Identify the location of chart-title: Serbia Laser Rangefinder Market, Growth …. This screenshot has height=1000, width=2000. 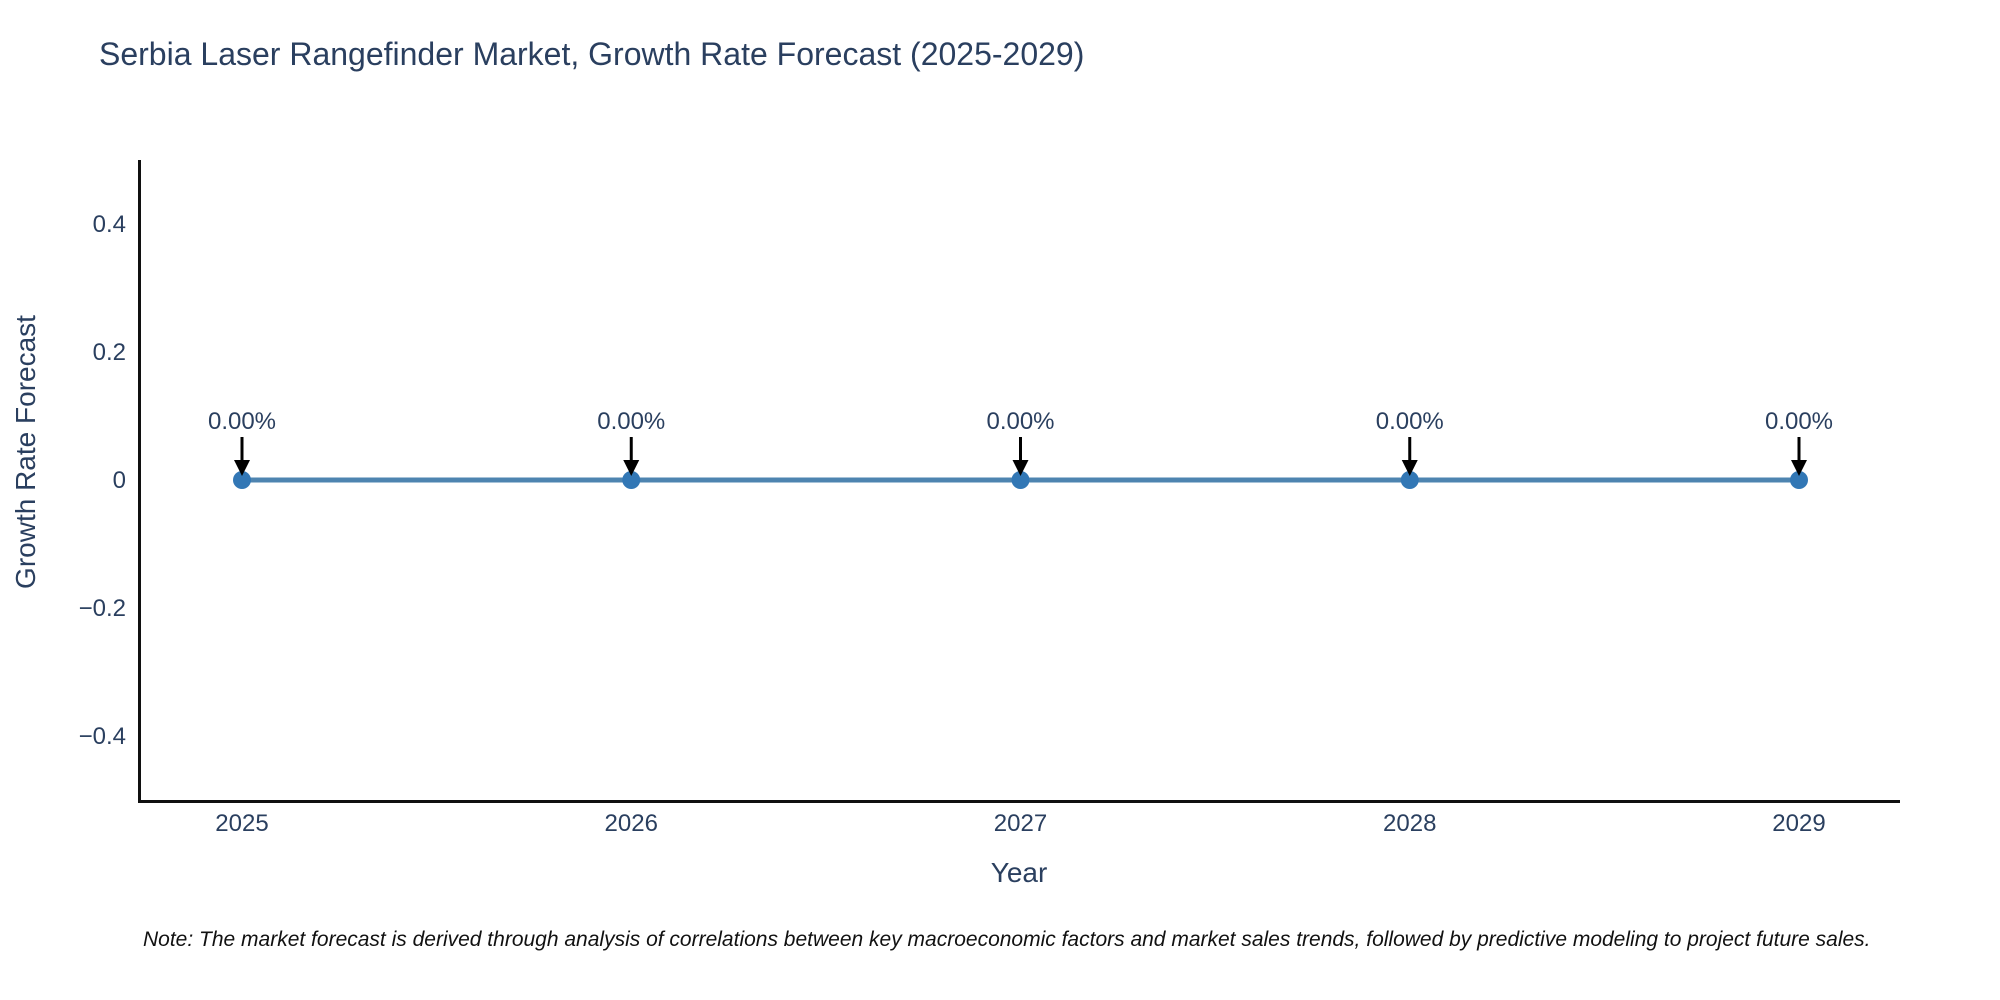
(592, 54).